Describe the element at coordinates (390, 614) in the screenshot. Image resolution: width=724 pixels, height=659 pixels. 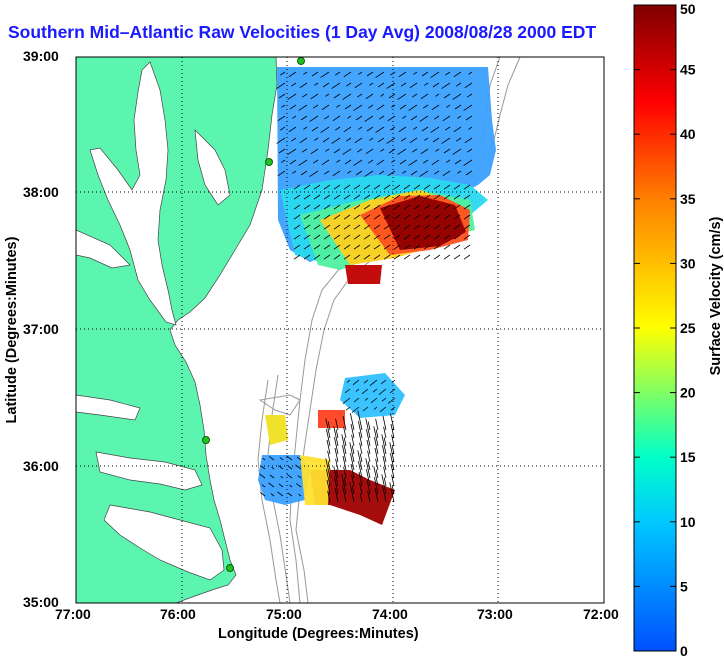
I see `x-tick-label: 74:00` at that location.